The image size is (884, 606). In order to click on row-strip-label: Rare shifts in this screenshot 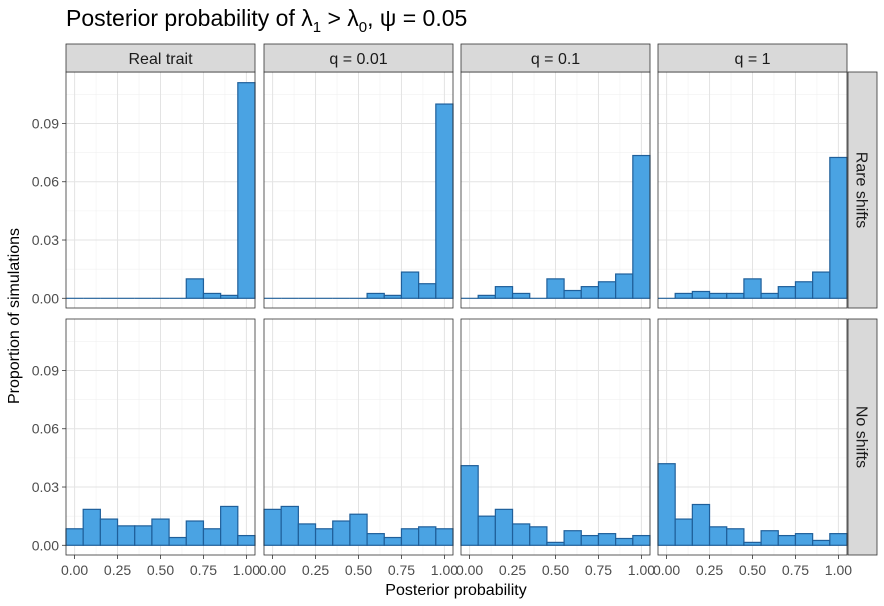, I will do `click(861, 190)`.